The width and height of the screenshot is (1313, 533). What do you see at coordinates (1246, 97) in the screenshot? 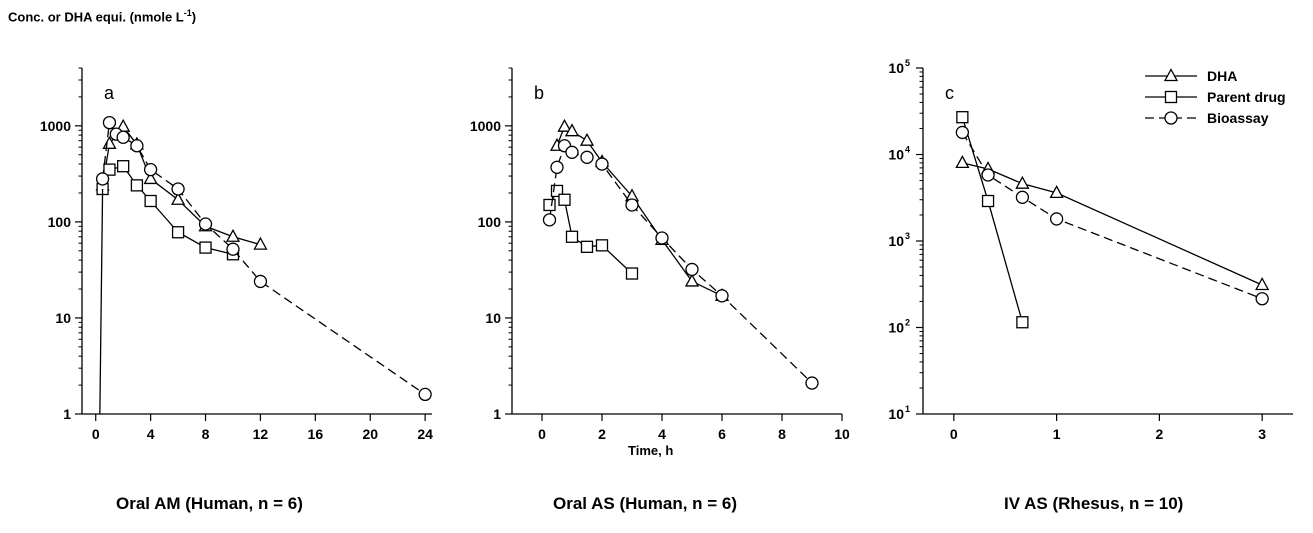
I see `legend-label: Parent drug` at bounding box center [1246, 97].